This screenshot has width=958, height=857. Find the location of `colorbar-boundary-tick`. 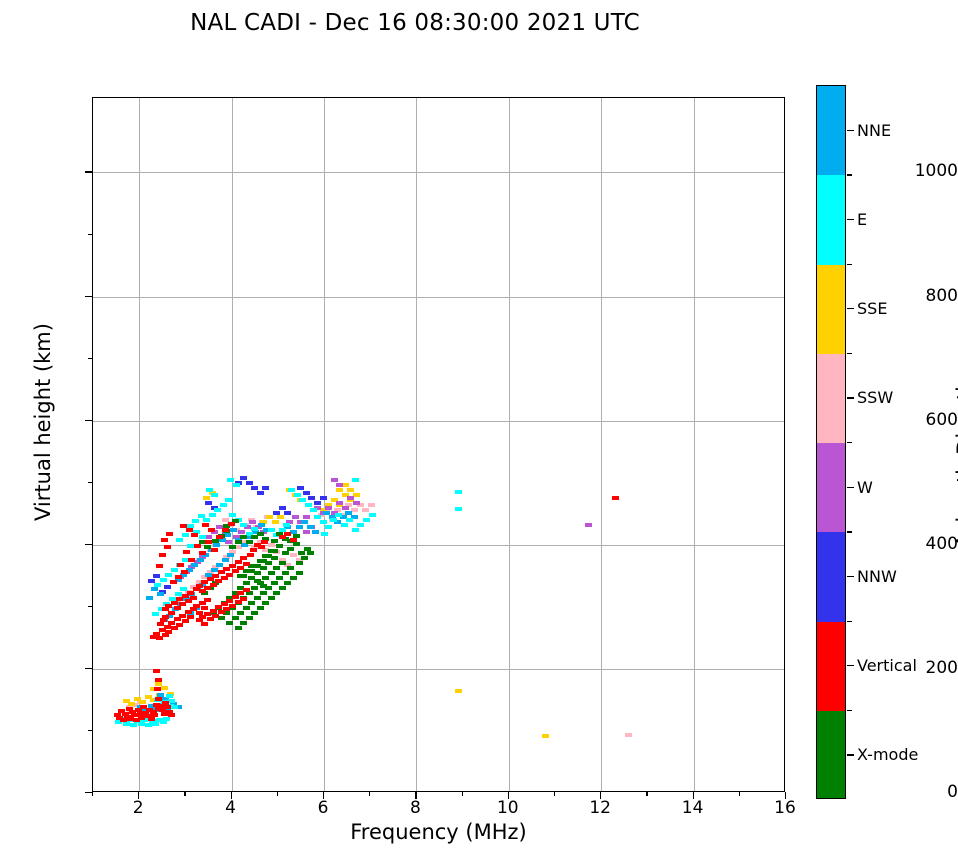

colorbar-boundary-tick is located at coordinates (849, 621).